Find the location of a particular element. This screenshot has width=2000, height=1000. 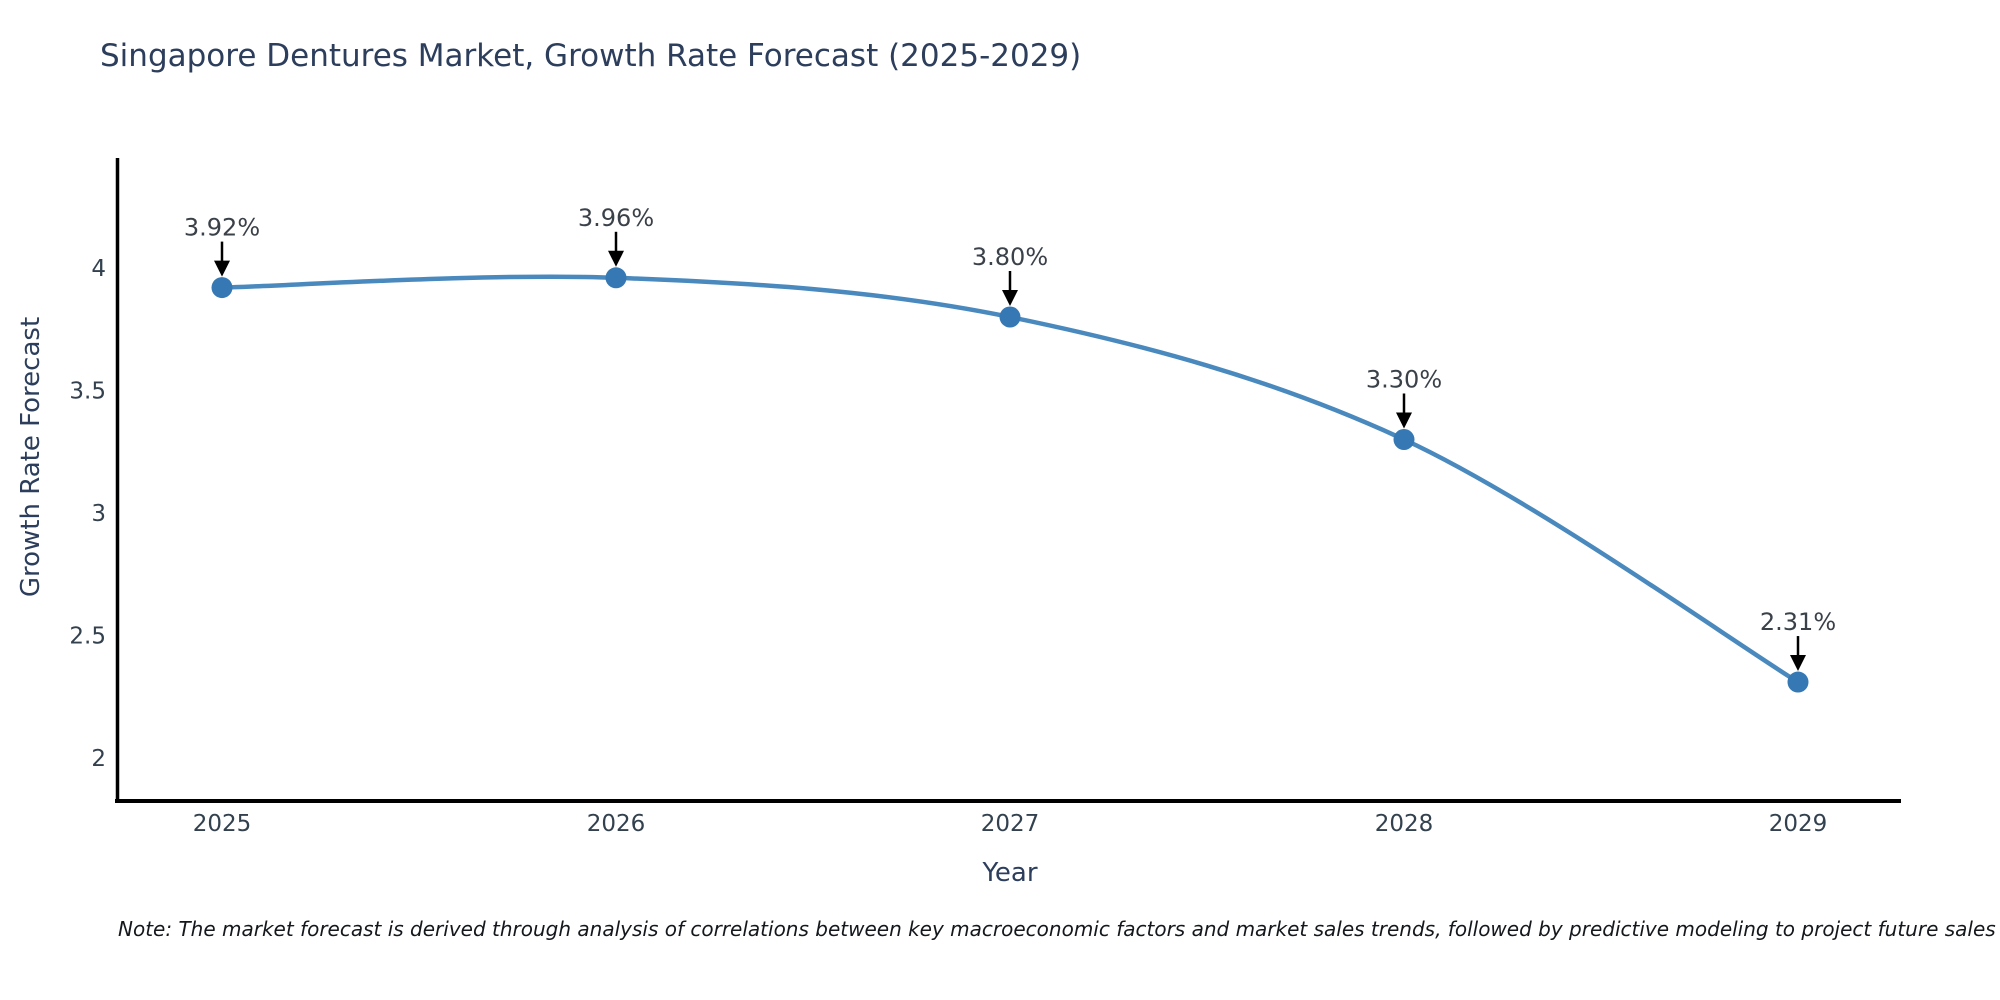

x-axis-title: Year is located at coordinates (1010, 873).